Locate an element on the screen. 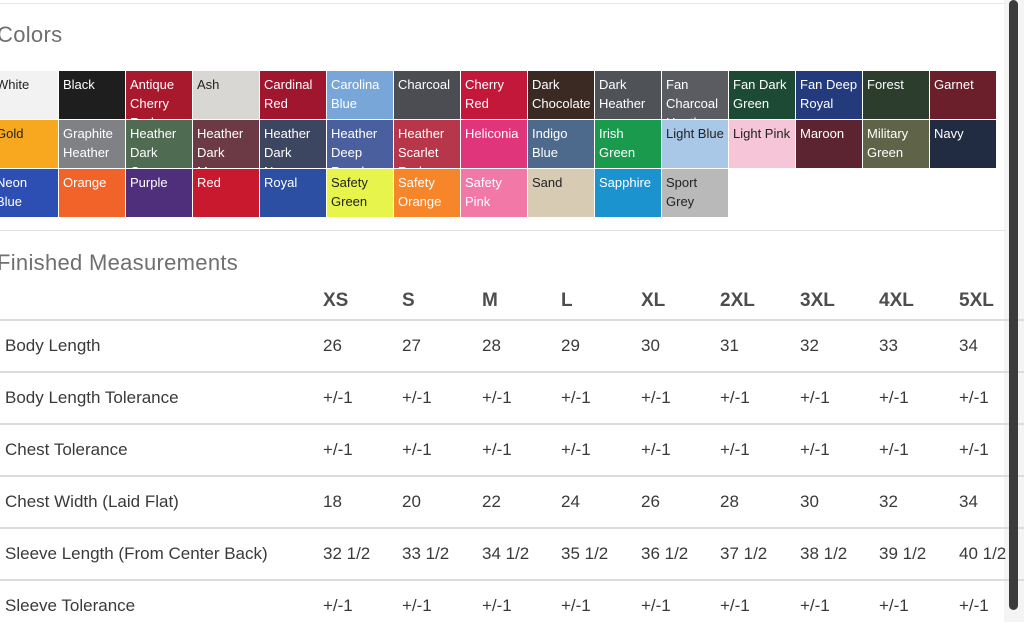 The image size is (1024, 631). swatch-label: Heliconia is located at coordinates (492, 133).